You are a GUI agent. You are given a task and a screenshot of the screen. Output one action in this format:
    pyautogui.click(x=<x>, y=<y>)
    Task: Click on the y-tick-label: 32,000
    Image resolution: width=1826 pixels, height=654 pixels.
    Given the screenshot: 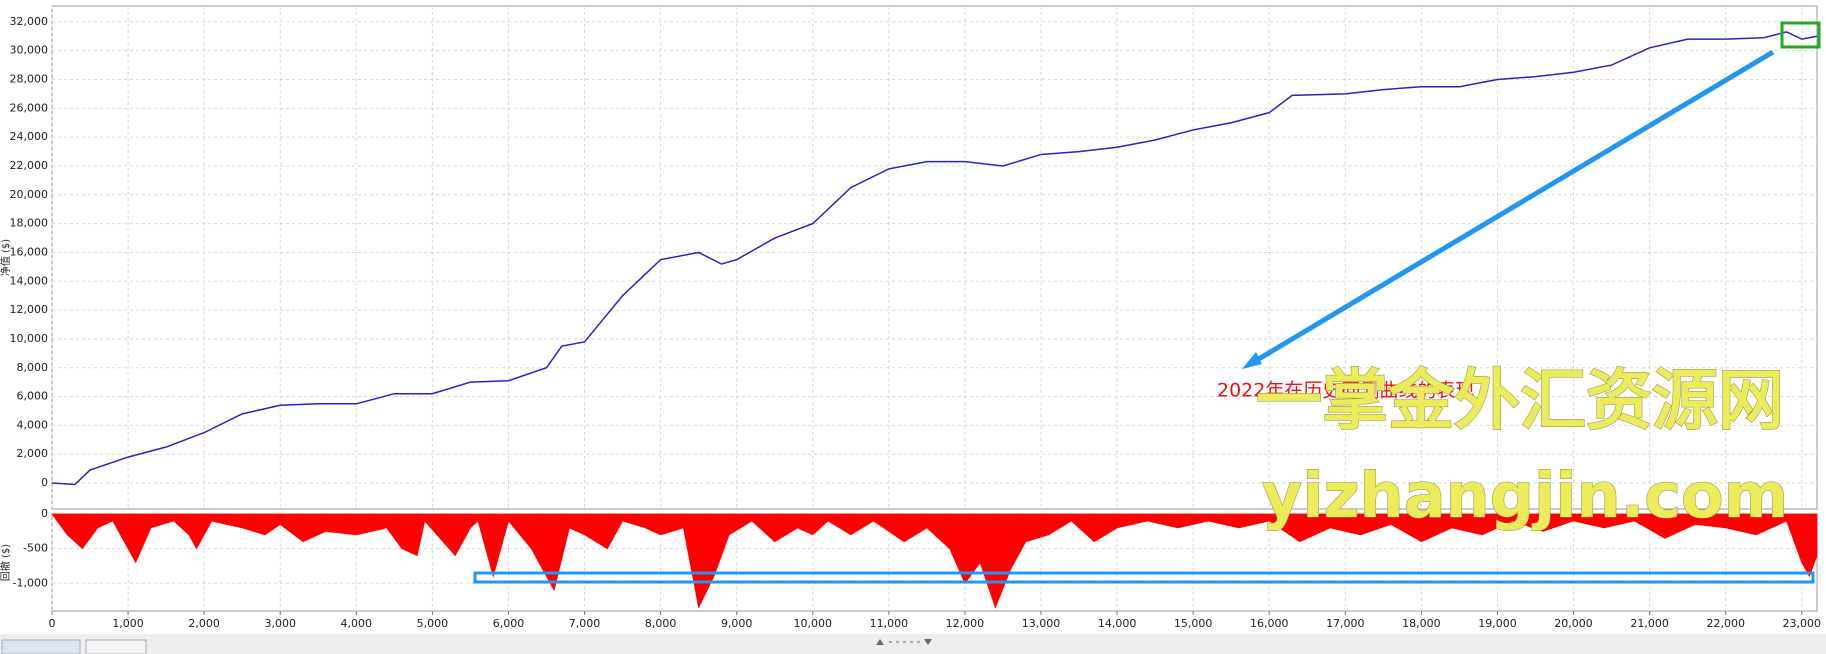 What is the action you would take?
    pyautogui.click(x=29, y=21)
    